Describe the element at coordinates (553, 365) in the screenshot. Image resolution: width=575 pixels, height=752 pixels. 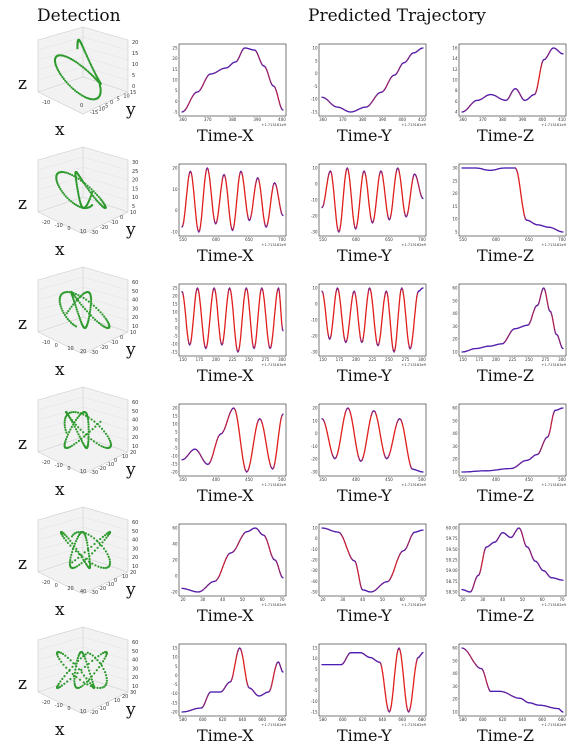
I see `offset-label: +1.713163e9` at that location.